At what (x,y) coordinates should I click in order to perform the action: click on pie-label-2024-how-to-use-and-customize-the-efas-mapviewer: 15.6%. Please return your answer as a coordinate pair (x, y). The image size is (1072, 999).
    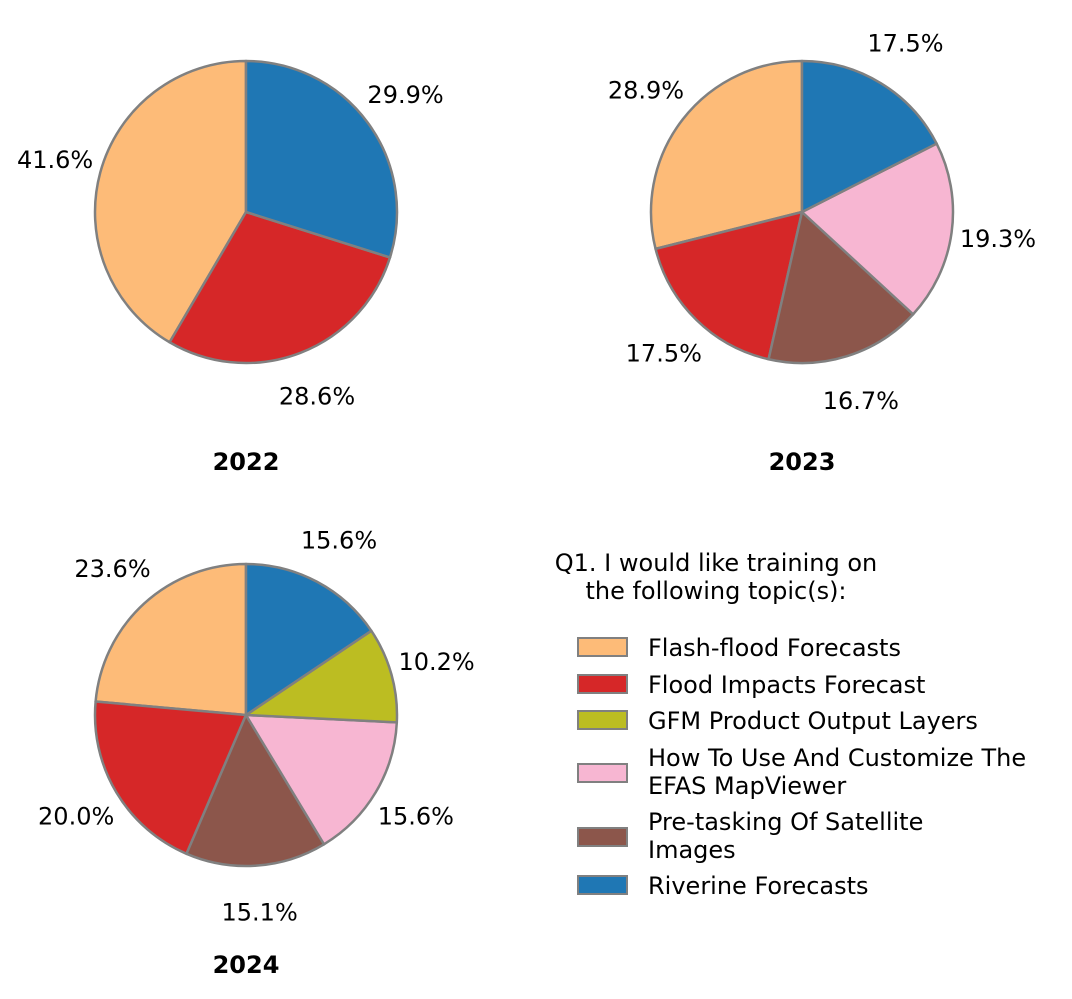
    Looking at the image, I should click on (416, 816).